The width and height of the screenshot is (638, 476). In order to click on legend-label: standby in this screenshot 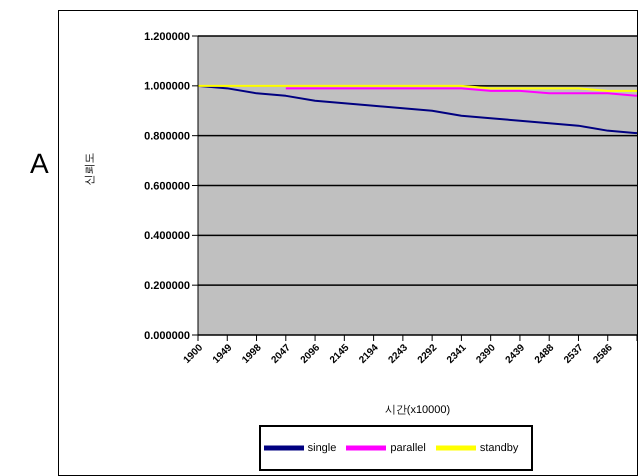, I will do `click(499, 448)`.